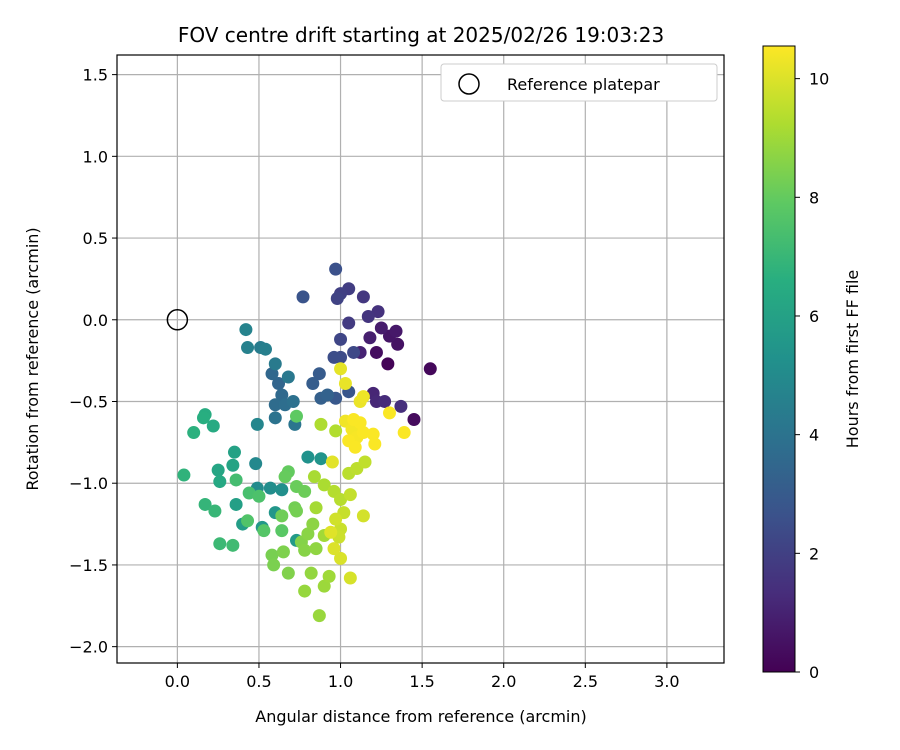 The image size is (900, 750). Describe the element at coordinates (420, 716) in the screenshot. I see `x-axis-label: Angular distance from reference (arcmin)` at that location.